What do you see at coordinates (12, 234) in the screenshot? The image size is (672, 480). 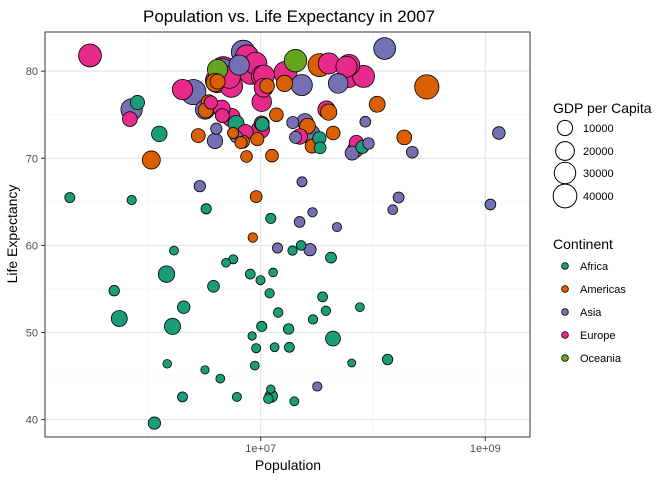 I see `y-axis-title: Life Expectancy` at bounding box center [12, 234].